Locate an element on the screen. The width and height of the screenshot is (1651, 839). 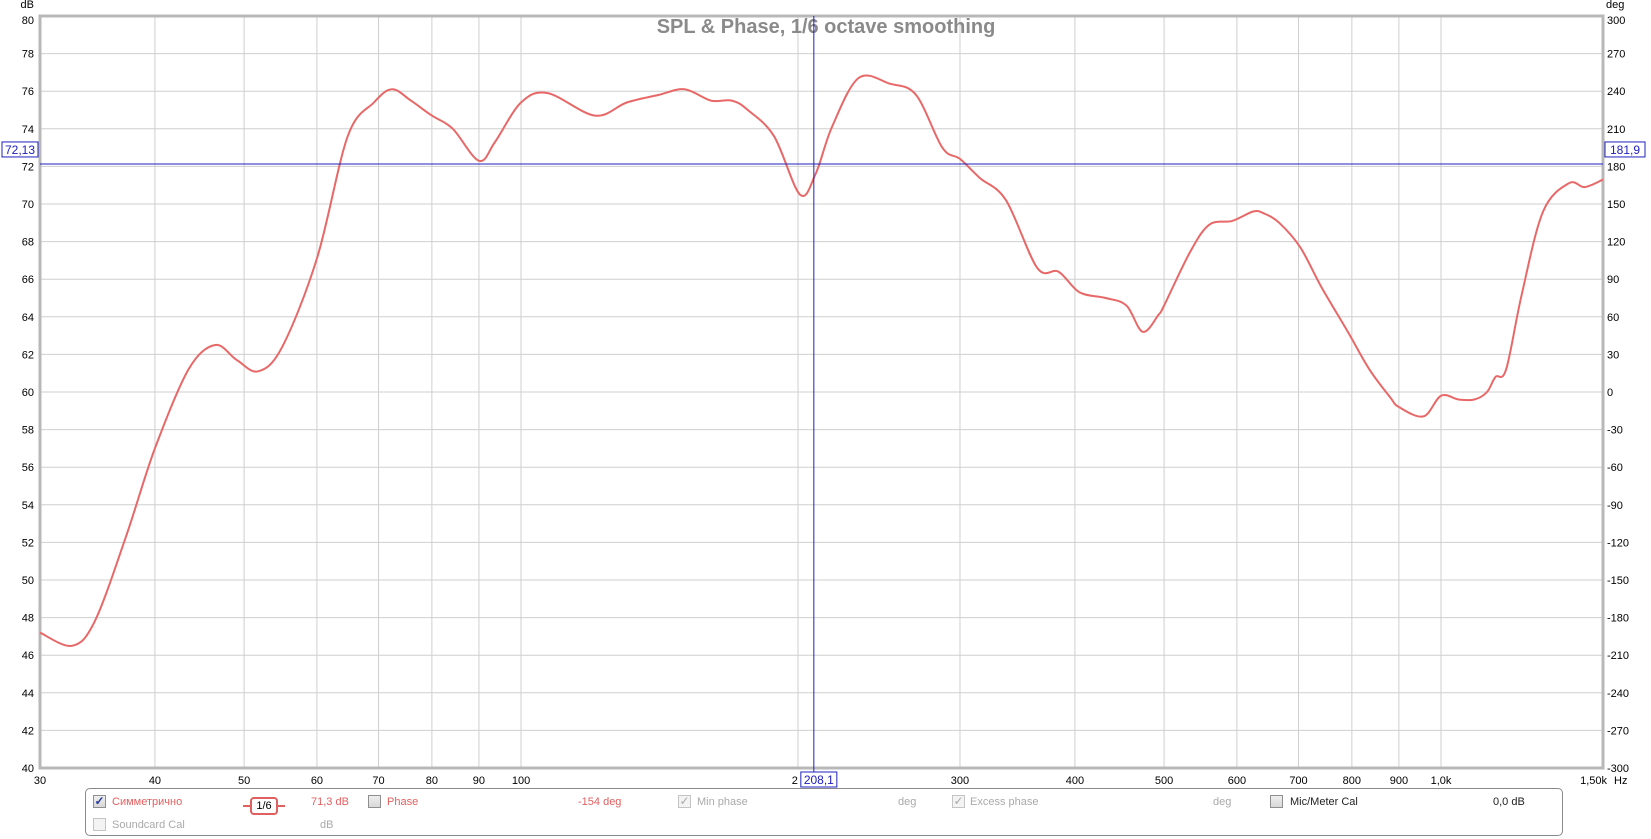
y2-axis-label: deg is located at coordinates (1615, 5).